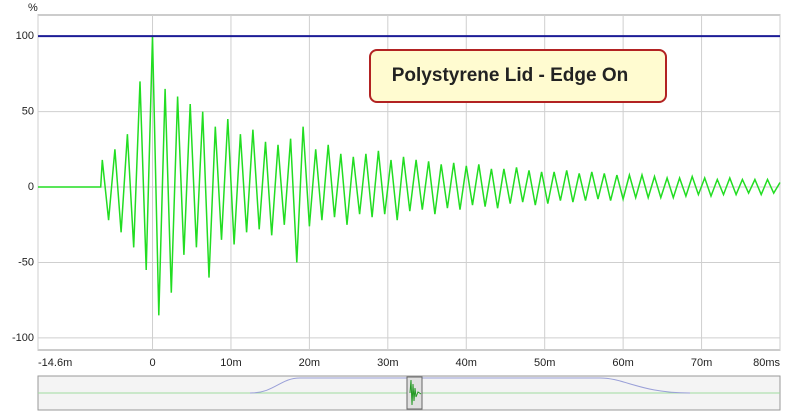 Image resolution: width=800 pixels, height=420 pixels. I want to click on x-tick-label: 70m, so click(701, 363).